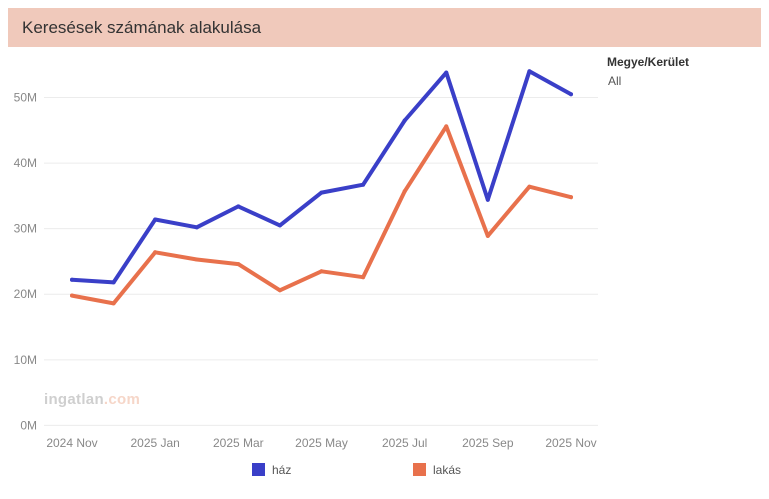 This screenshot has height=499, width=769. What do you see at coordinates (238, 443) in the screenshot?
I see `x-tick-label: 2025 Mar` at bounding box center [238, 443].